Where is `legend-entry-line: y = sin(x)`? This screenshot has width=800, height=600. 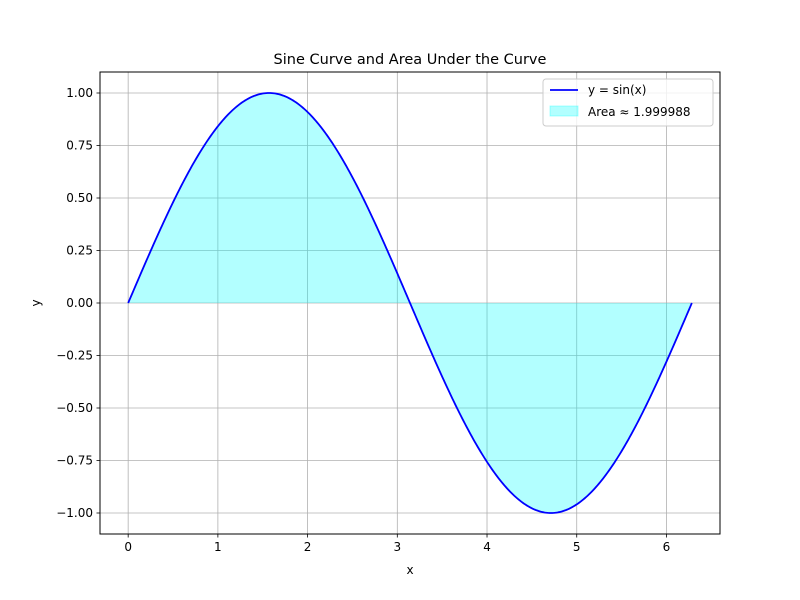 legend-entry-line: y = sin(x) is located at coordinates (617, 90).